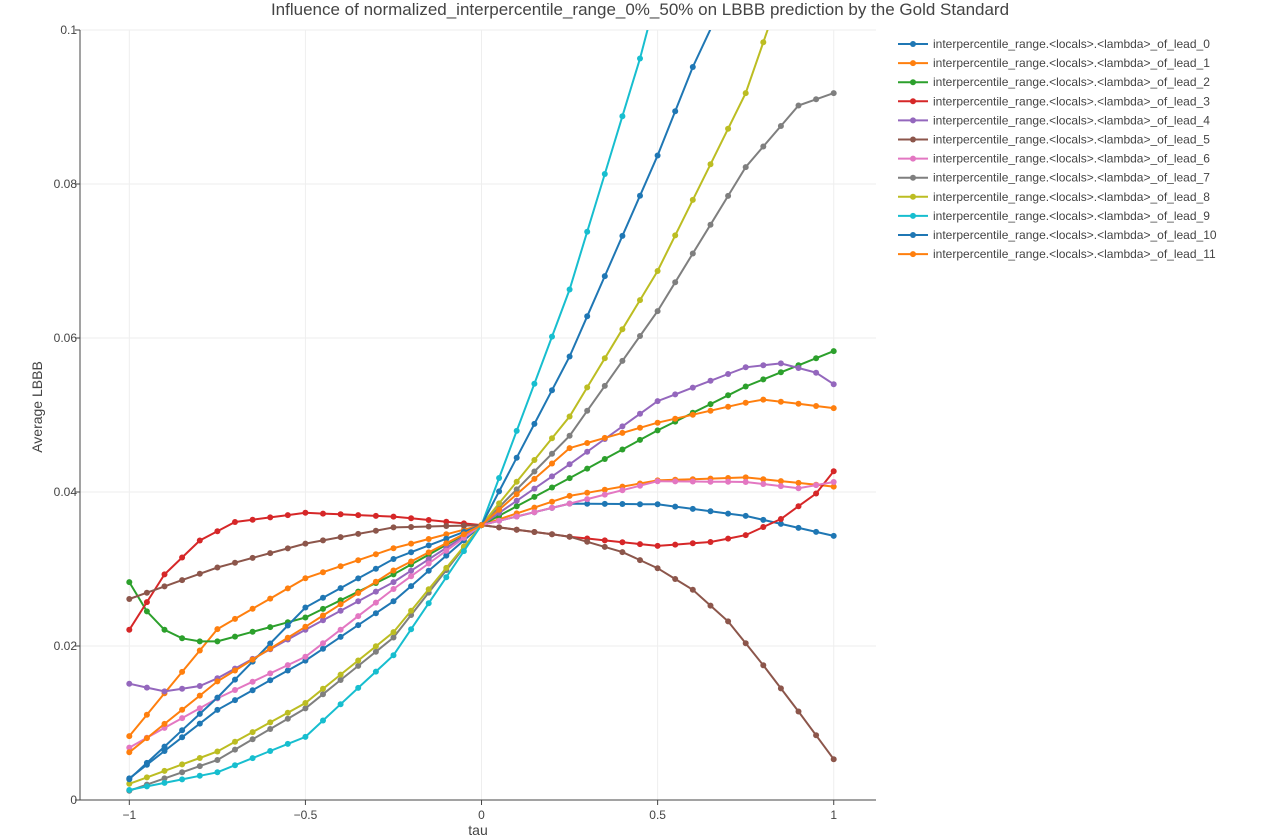  What do you see at coordinates (66, 184) in the screenshot?
I see `y-tick-label: 0.08` at bounding box center [66, 184].